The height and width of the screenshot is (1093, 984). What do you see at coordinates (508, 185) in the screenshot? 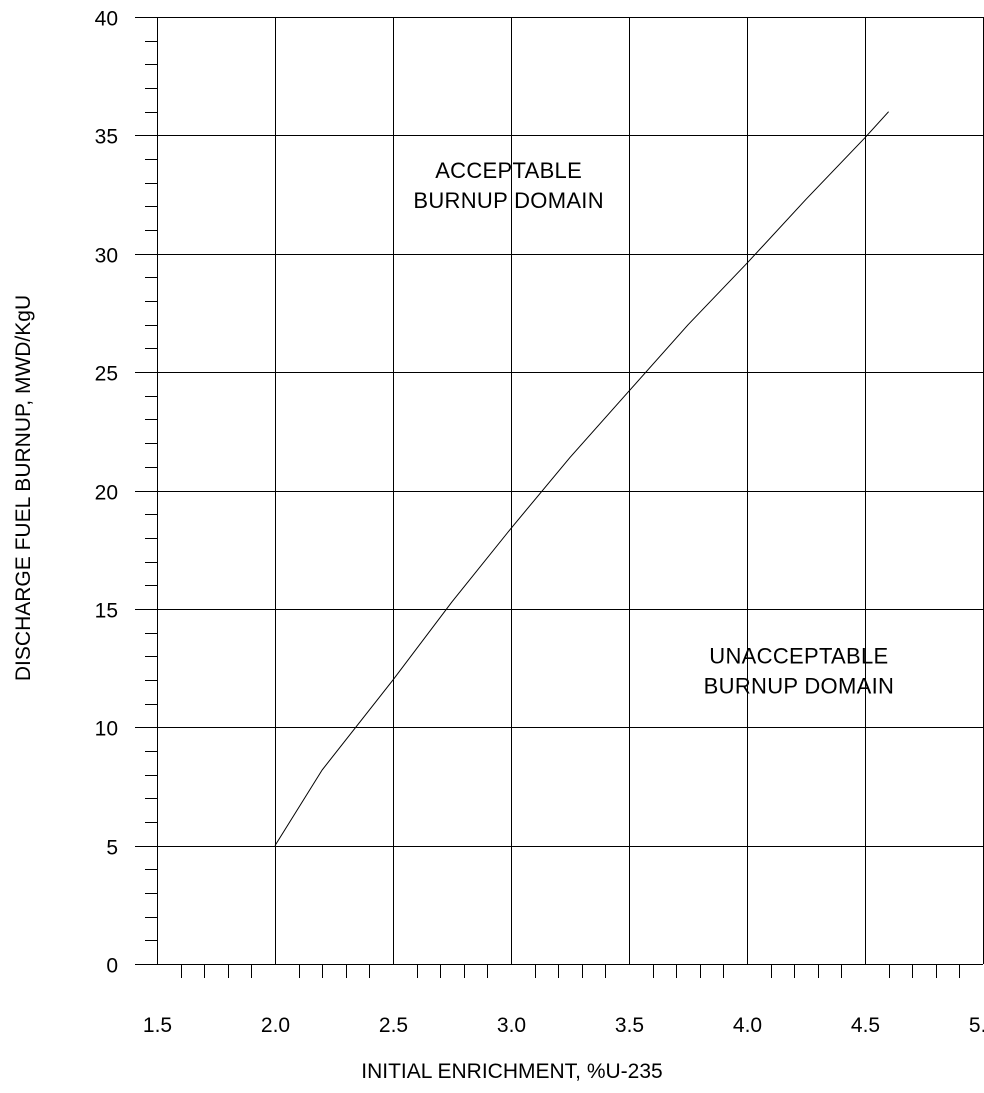
I see `acceptable-region-label: ACCEPTABLE BURNUP DOMAIN` at bounding box center [508, 185].